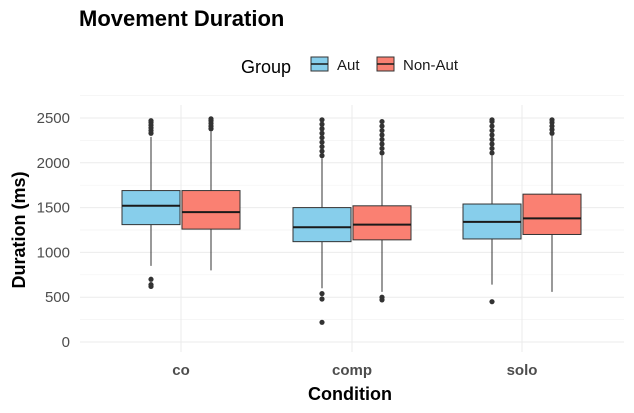 The width and height of the screenshot is (634, 413). I want to click on box-Aut-comp, so click(322, 221).